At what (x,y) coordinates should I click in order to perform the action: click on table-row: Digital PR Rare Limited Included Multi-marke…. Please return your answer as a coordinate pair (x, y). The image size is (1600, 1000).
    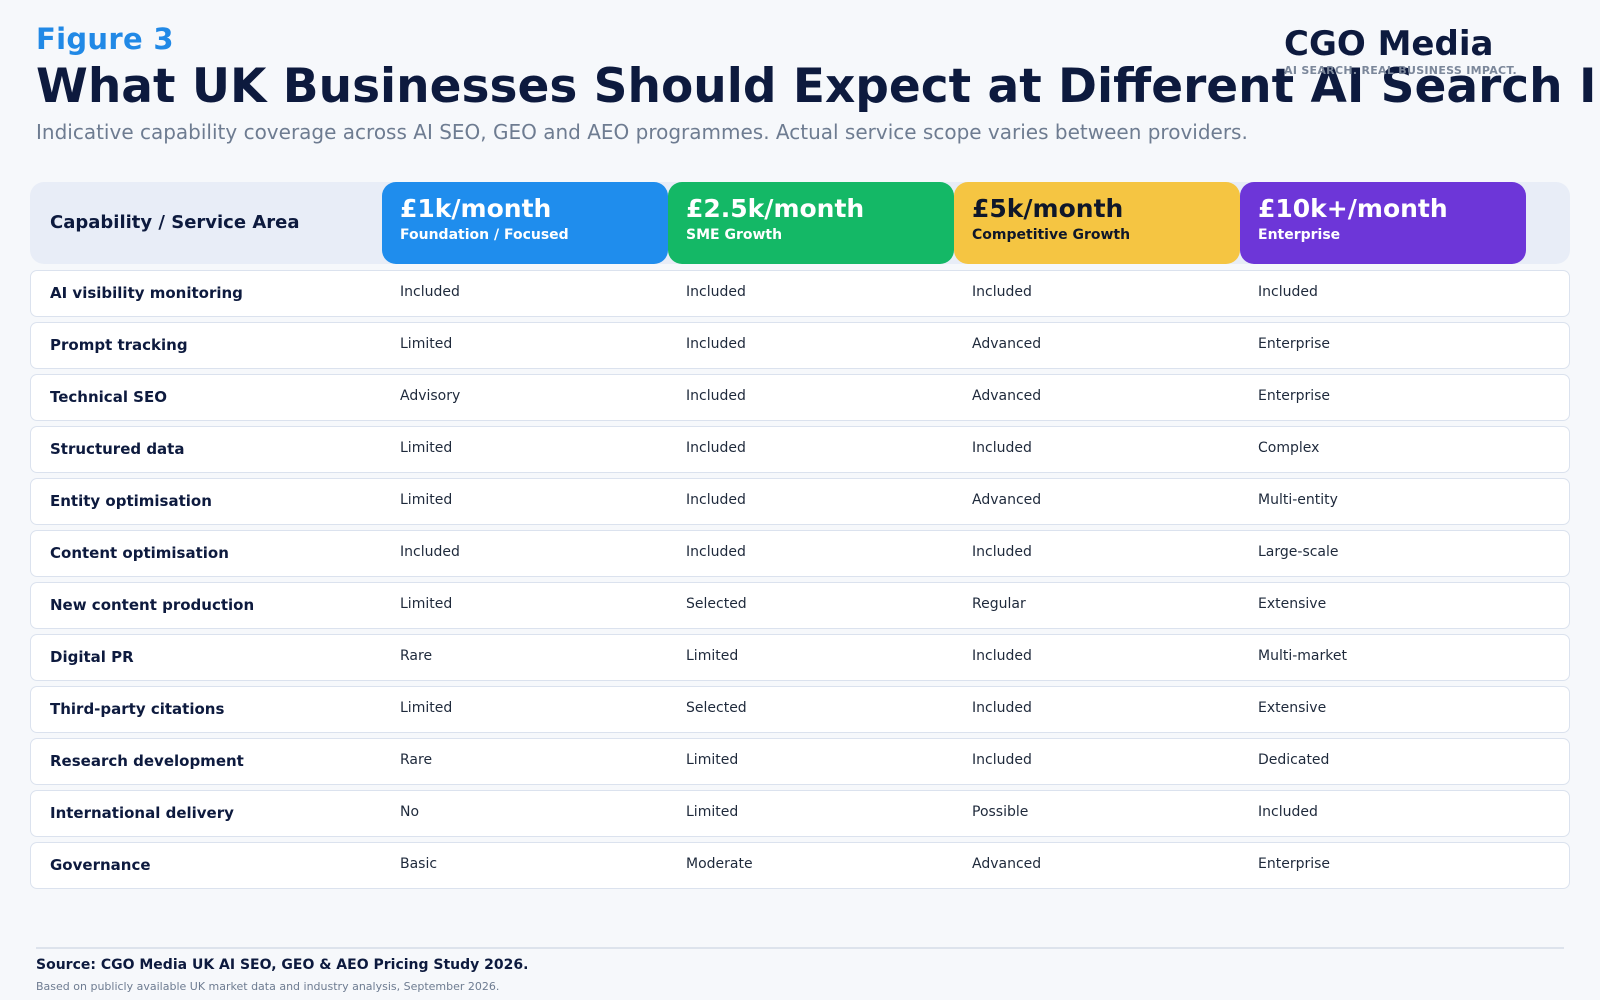
    Looking at the image, I should click on (800, 657).